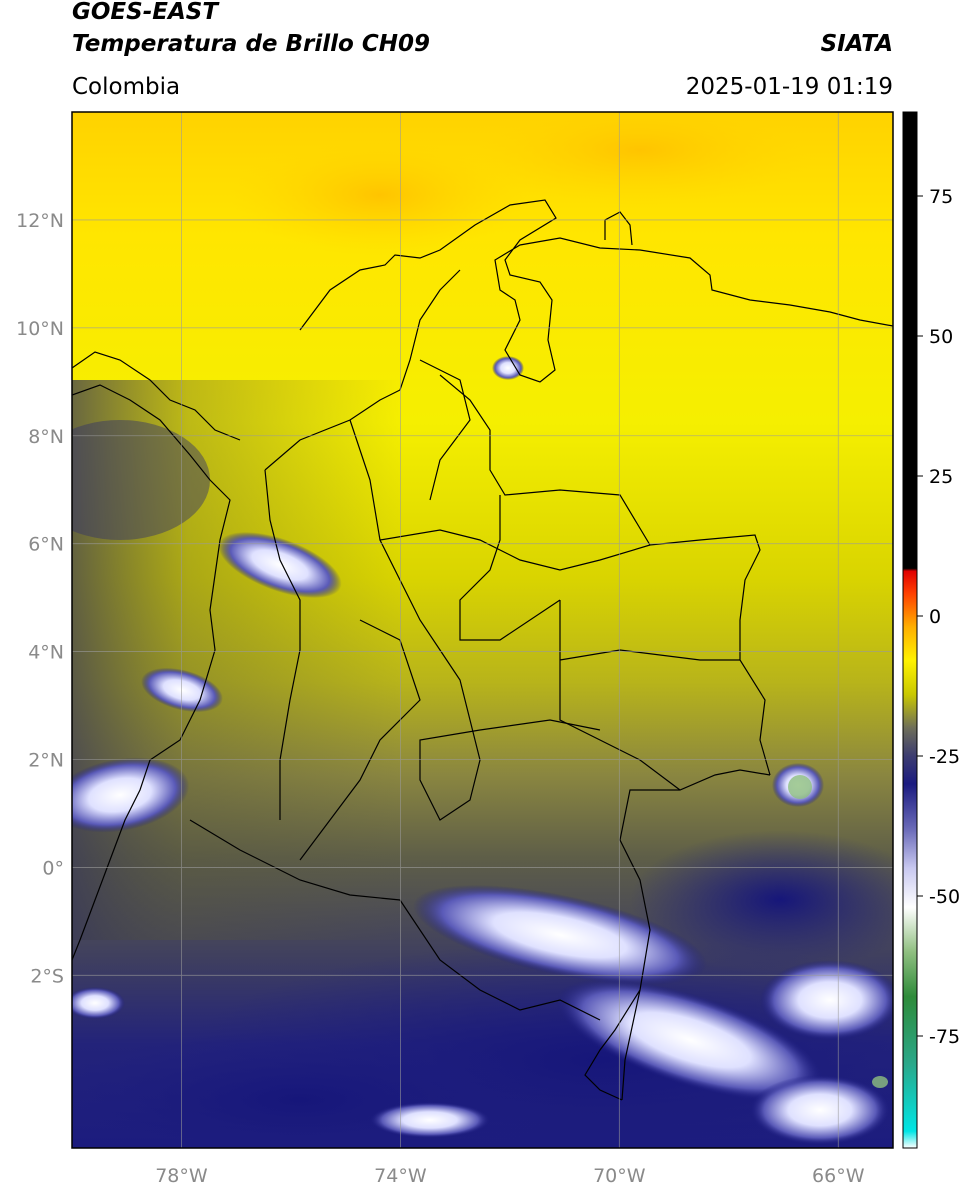 The image size is (966, 1190). Describe the element at coordinates (46, 545) in the screenshot. I see `latitude-label: 6°N` at that location.